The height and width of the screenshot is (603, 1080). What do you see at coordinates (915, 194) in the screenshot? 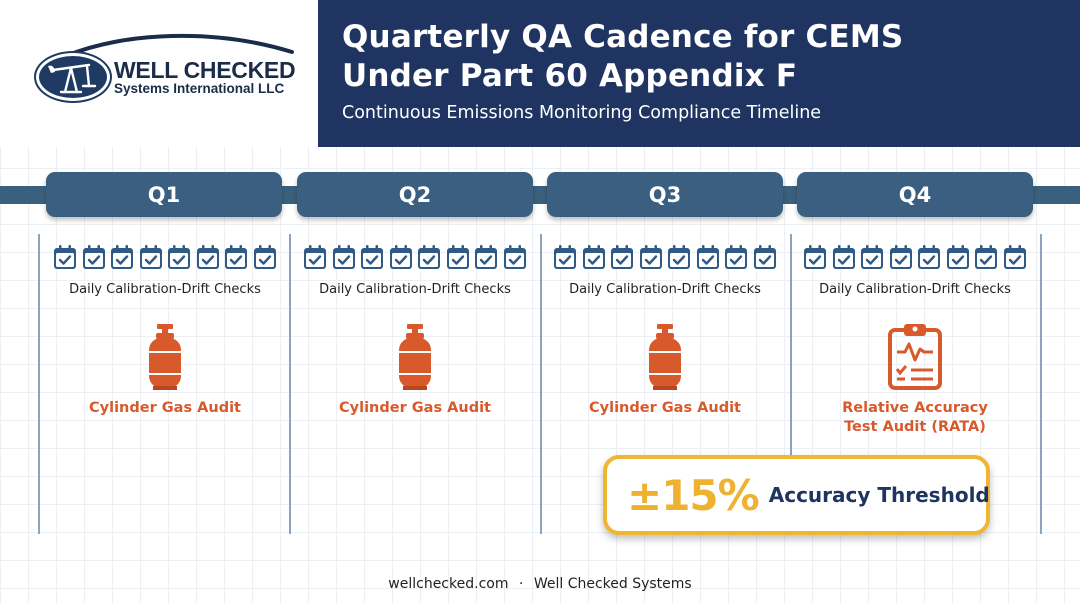
I see `quarter-q4-header: Q4` at bounding box center [915, 194].